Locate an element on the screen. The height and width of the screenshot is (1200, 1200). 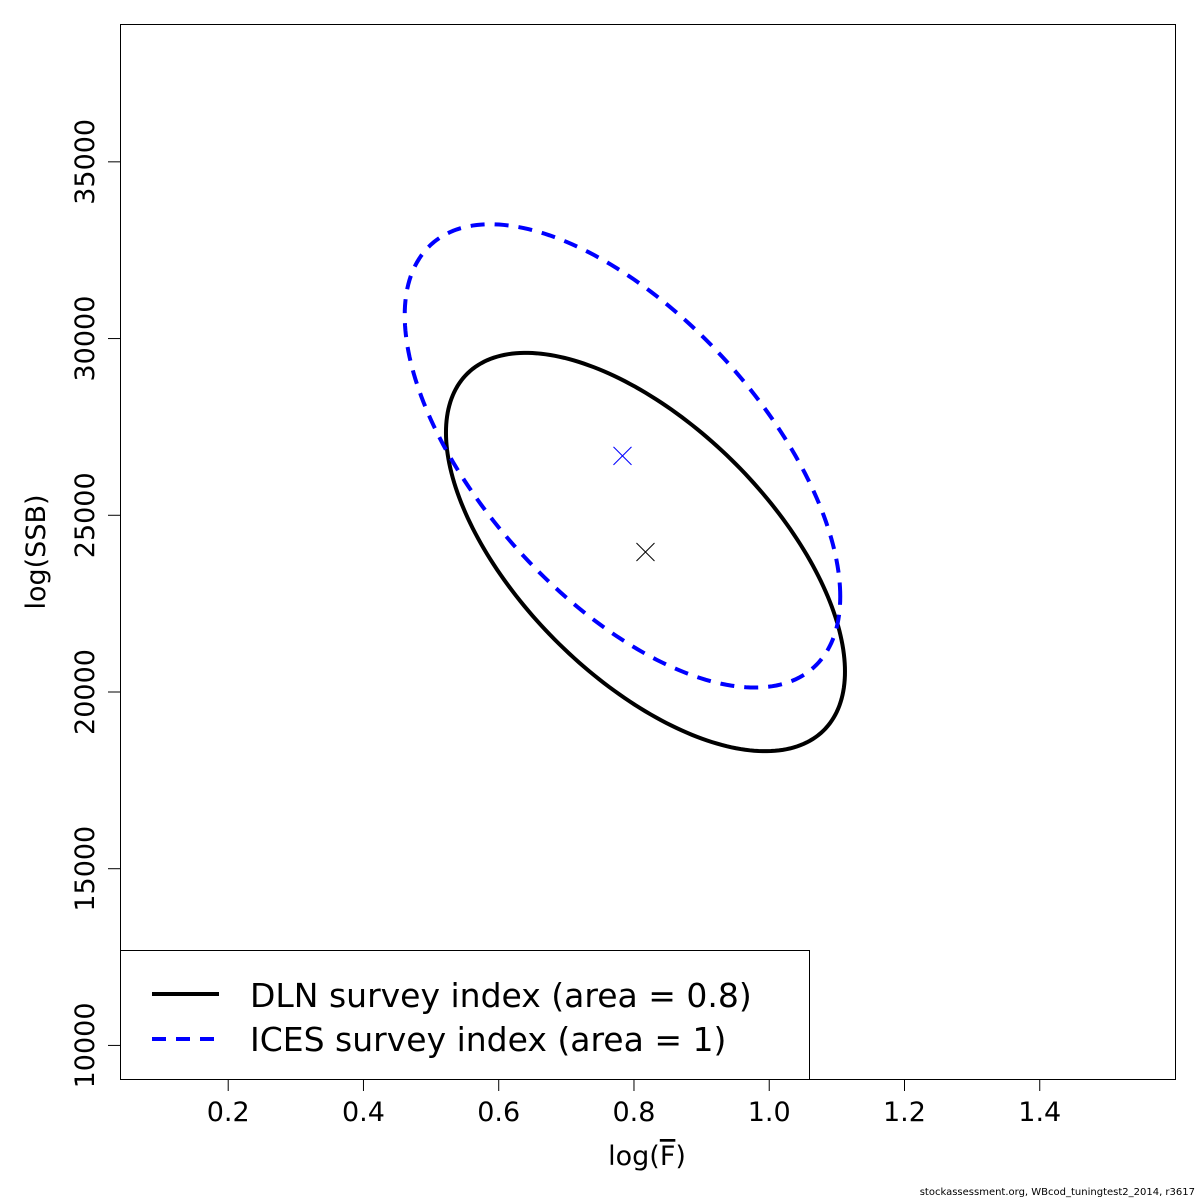
ellipse-ices is located at coordinates (622, 456).